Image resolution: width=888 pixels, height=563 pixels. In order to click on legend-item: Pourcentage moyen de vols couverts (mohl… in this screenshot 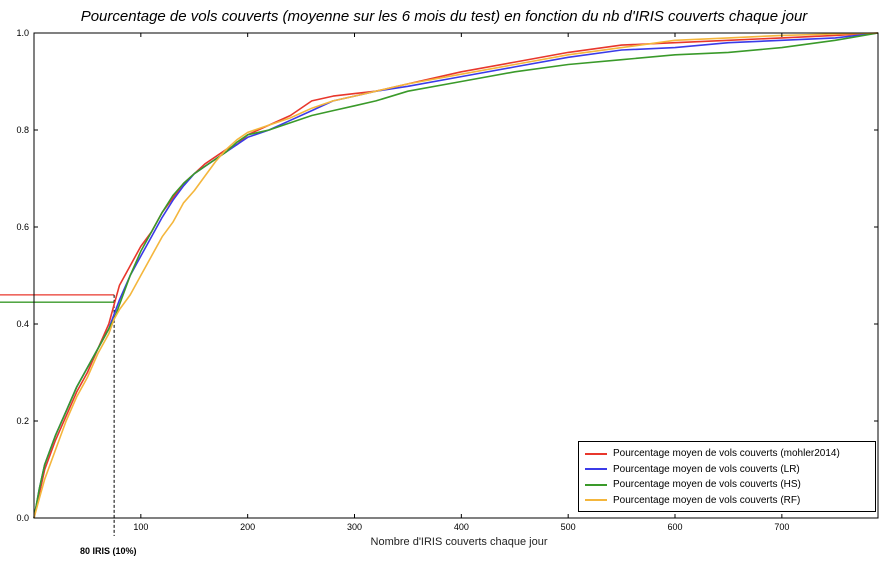, I will do `click(727, 454)`.